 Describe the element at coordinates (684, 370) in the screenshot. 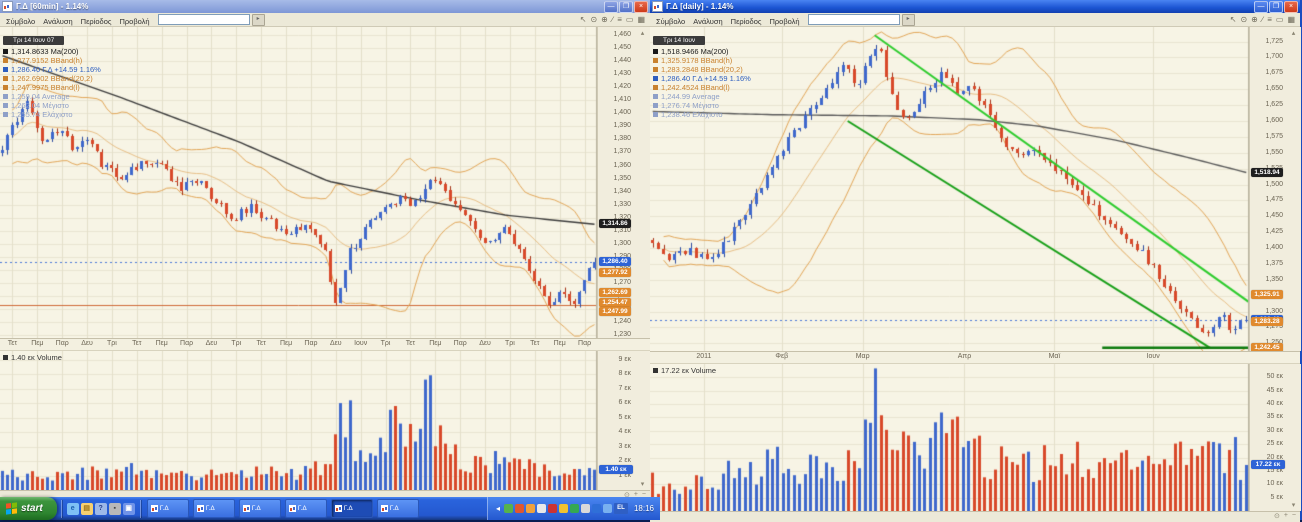

I see `volume-legend: 17.22 εκ Volume` at that location.